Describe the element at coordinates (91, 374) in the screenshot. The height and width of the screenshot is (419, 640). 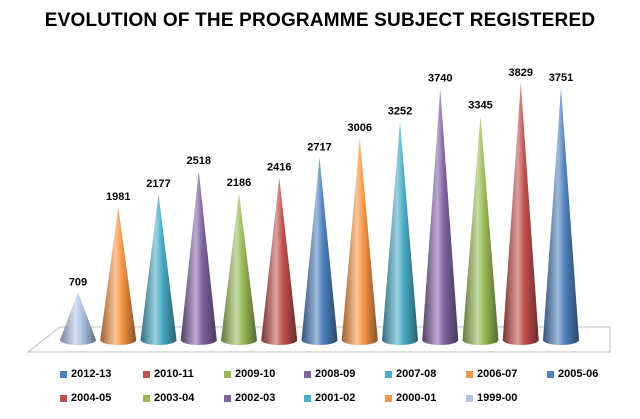
I see `legend-label: 2012-13` at that location.